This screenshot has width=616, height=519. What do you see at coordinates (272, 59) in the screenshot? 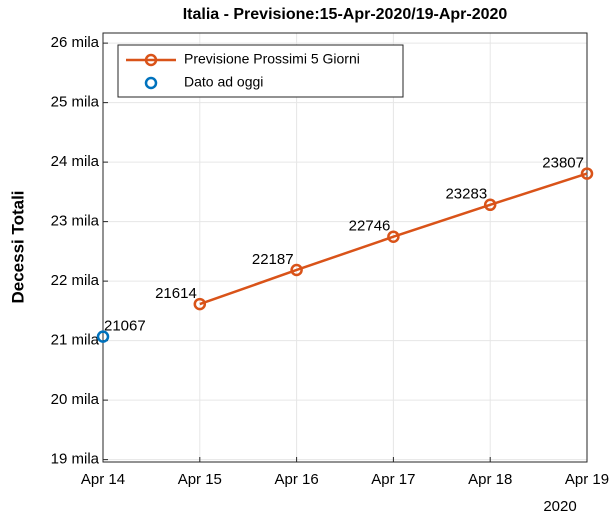
I see `legend-label: Previsione Prossimi 5 Giorni` at bounding box center [272, 59].